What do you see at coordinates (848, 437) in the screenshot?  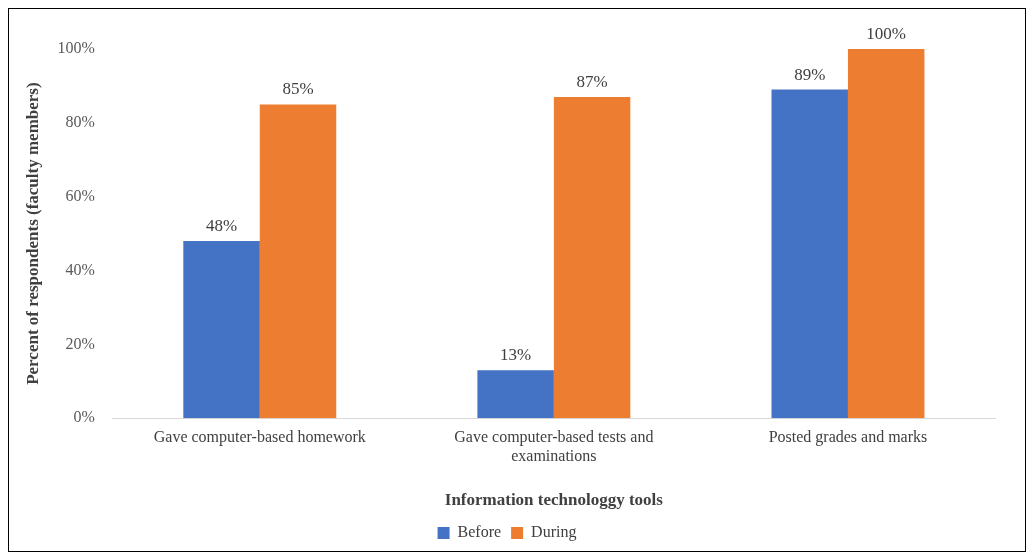 I see `x-tick-label: Posted grades and marks` at bounding box center [848, 437].